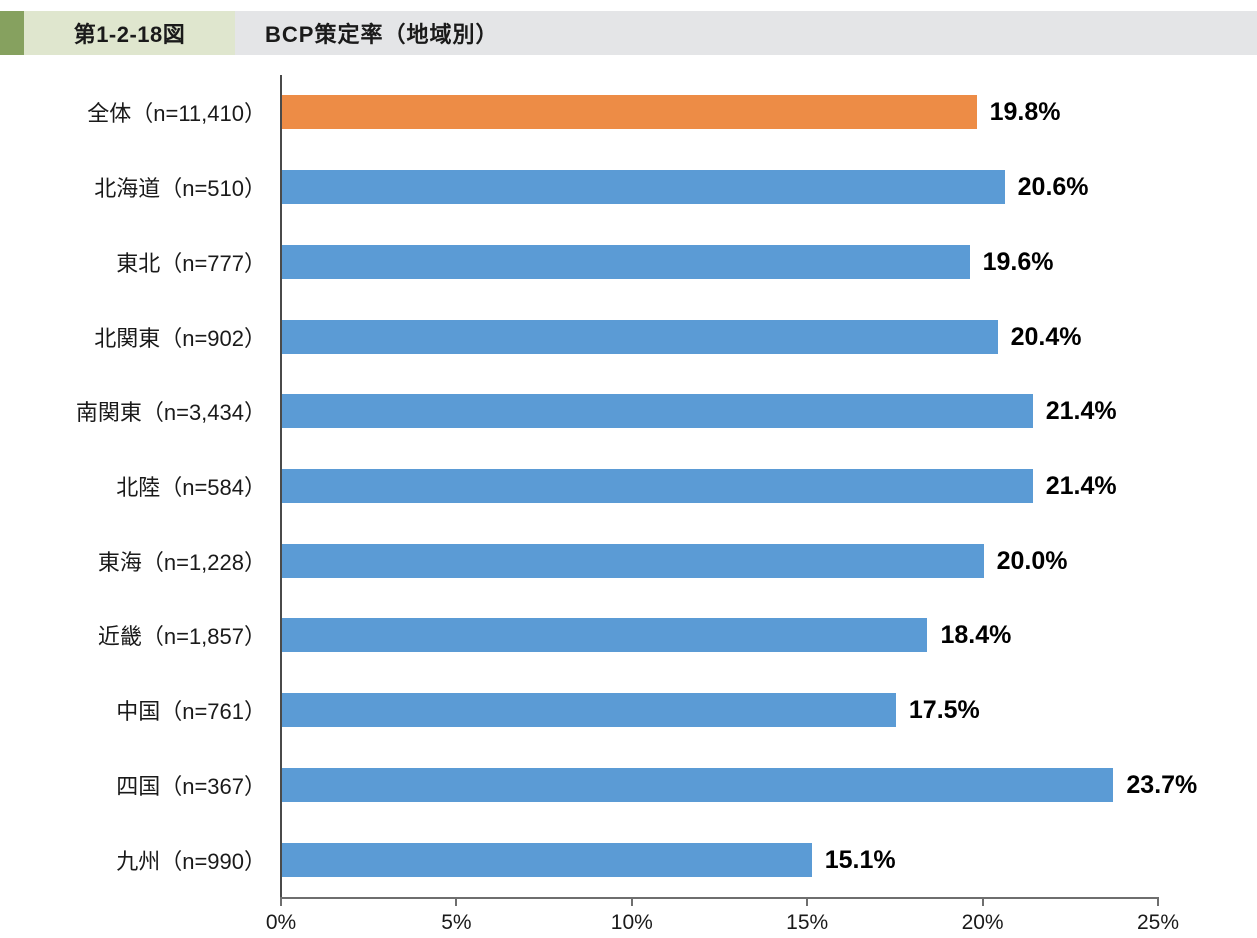 This screenshot has height=938, width=1257. Describe the element at coordinates (982, 922) in the screenshot. I see `x-tick-label: 20%` at that location.